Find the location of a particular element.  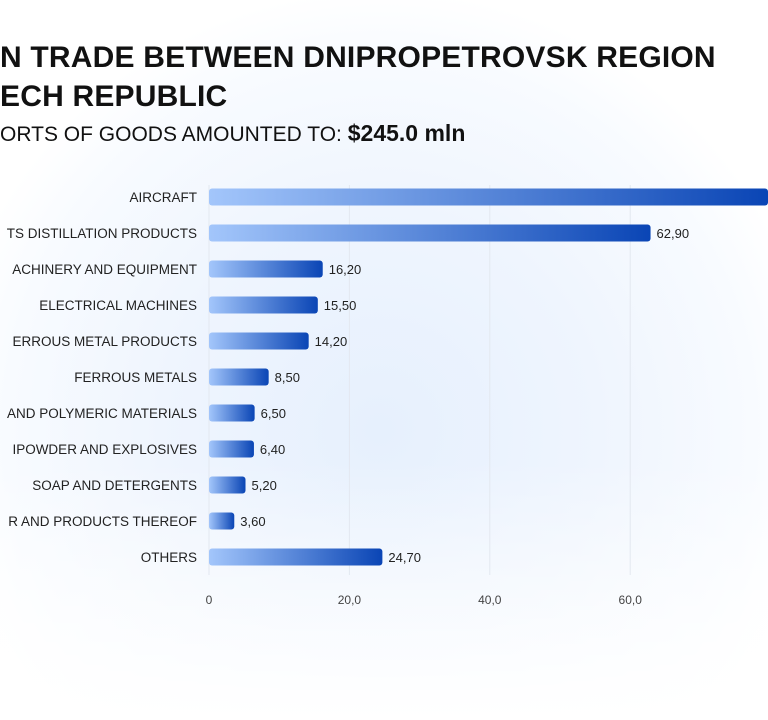

category-label: OTHERS is located at coordinates (169, 557).